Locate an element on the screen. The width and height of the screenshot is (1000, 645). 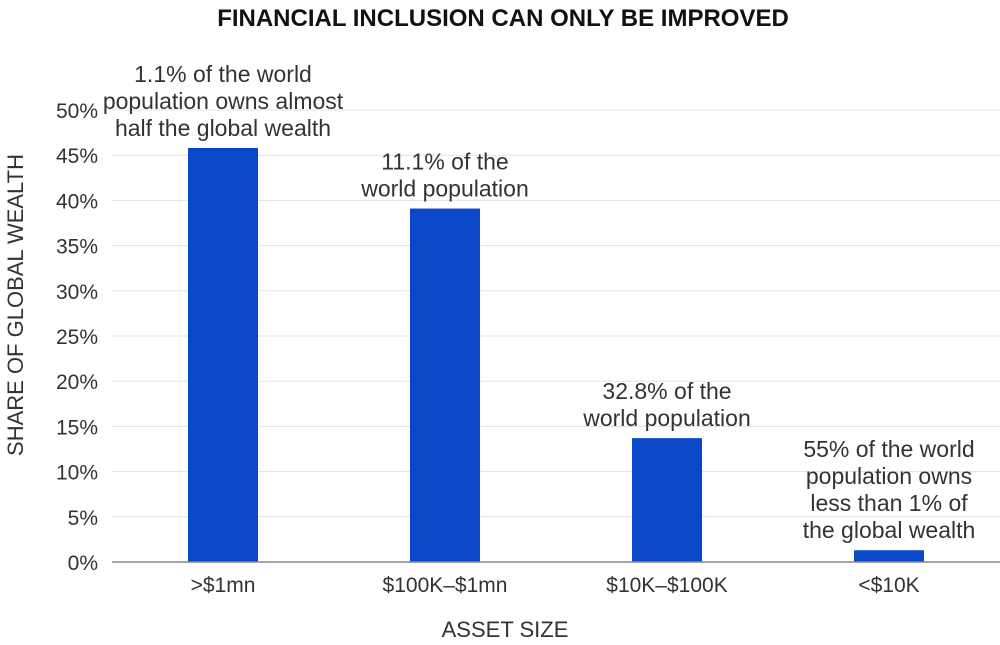
y-tick-label: 30% is located at coordinates (77, 292).